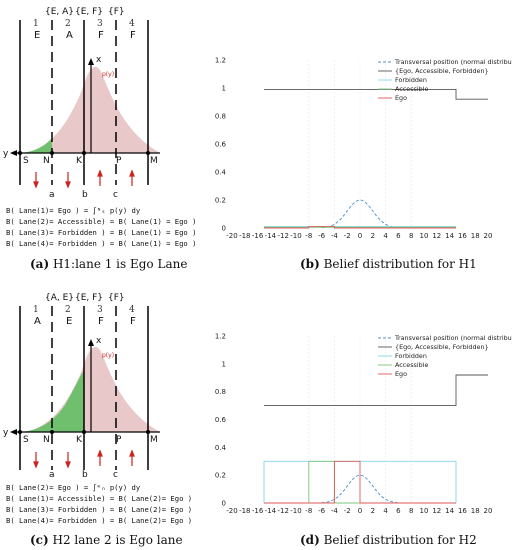  I want to click on ego-probability-region, so click(52, 401).